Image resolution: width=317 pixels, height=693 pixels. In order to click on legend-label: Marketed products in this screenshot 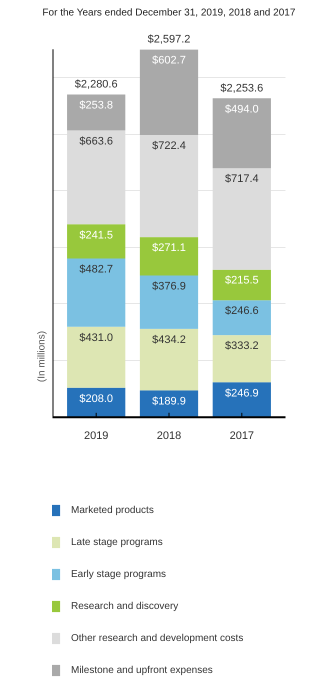, I will do `click(112, 510)`.